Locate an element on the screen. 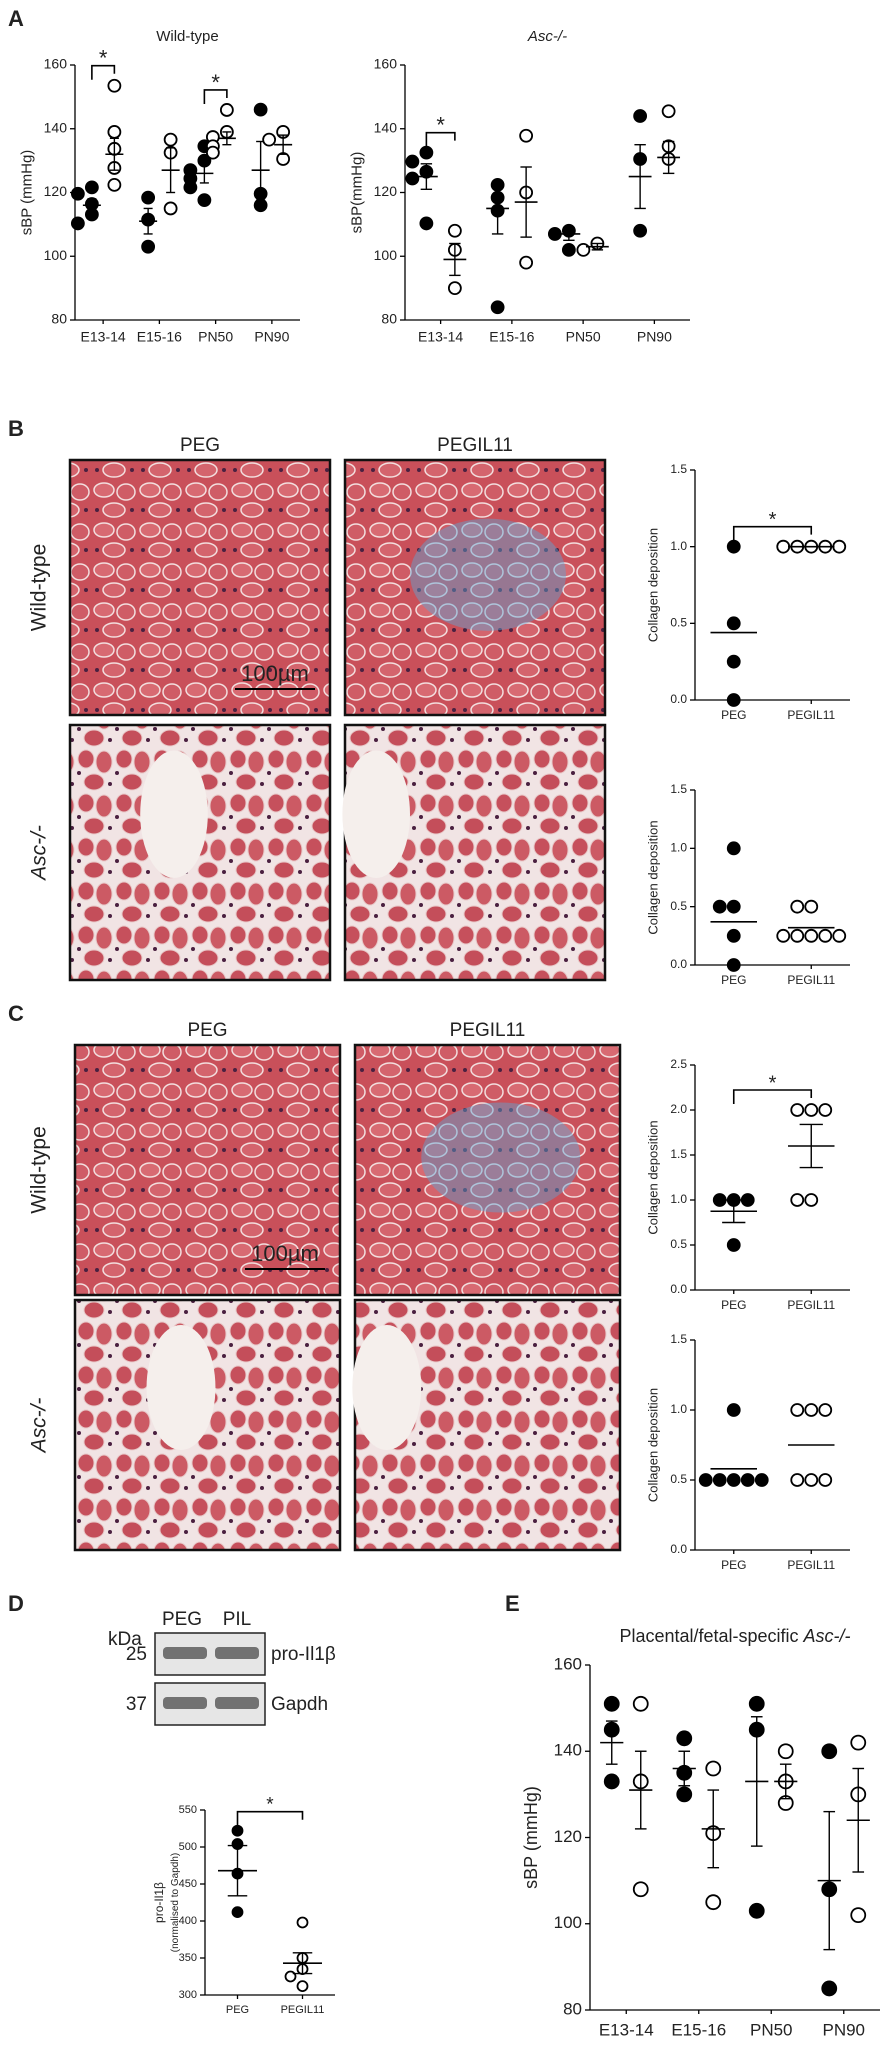  x-tick-label: E13-14 is located at coordinates (103, 337).